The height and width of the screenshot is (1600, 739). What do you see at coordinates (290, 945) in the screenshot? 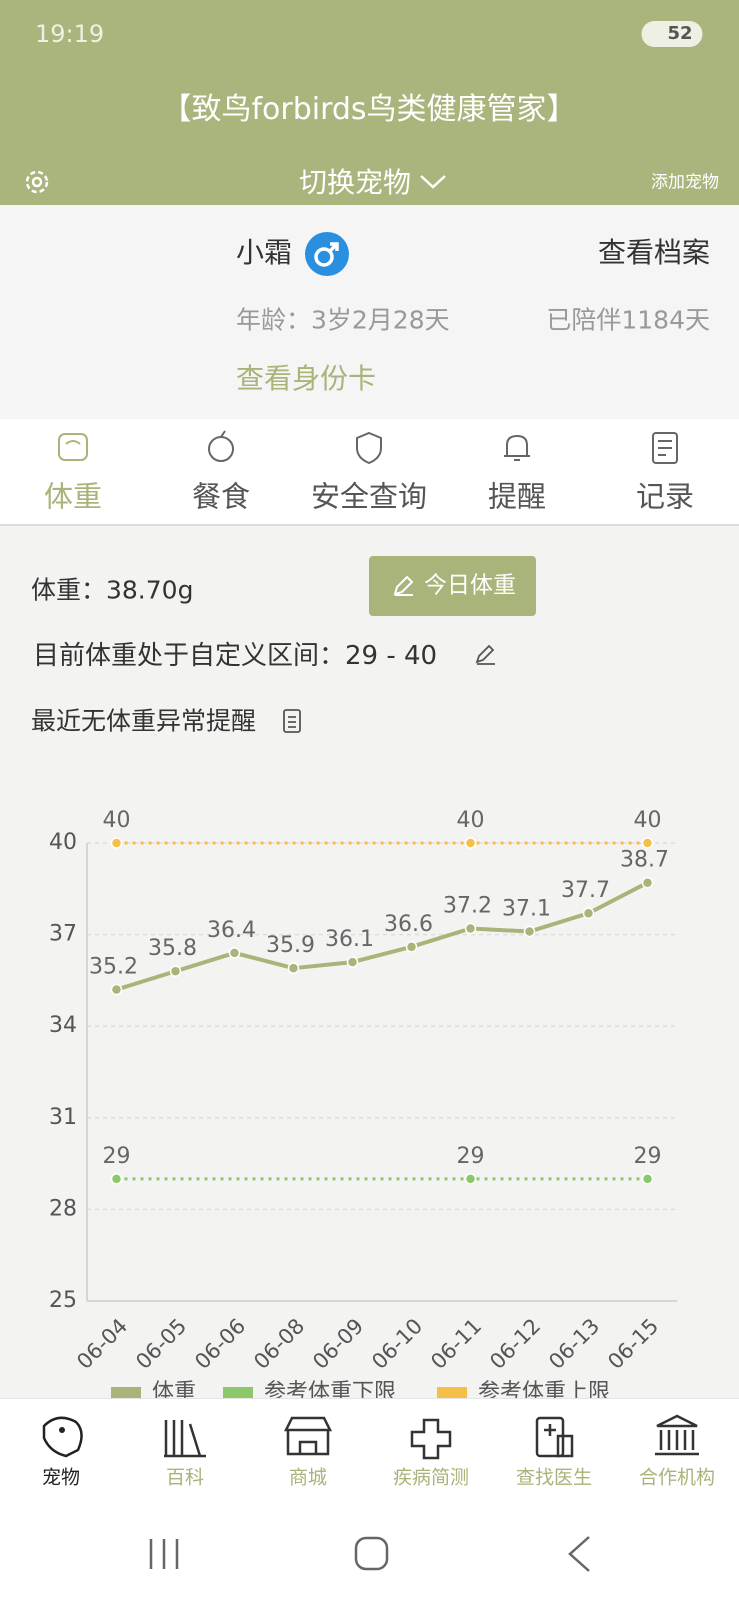
I see `data-label: 35.9` at bounding box center [290, 945].